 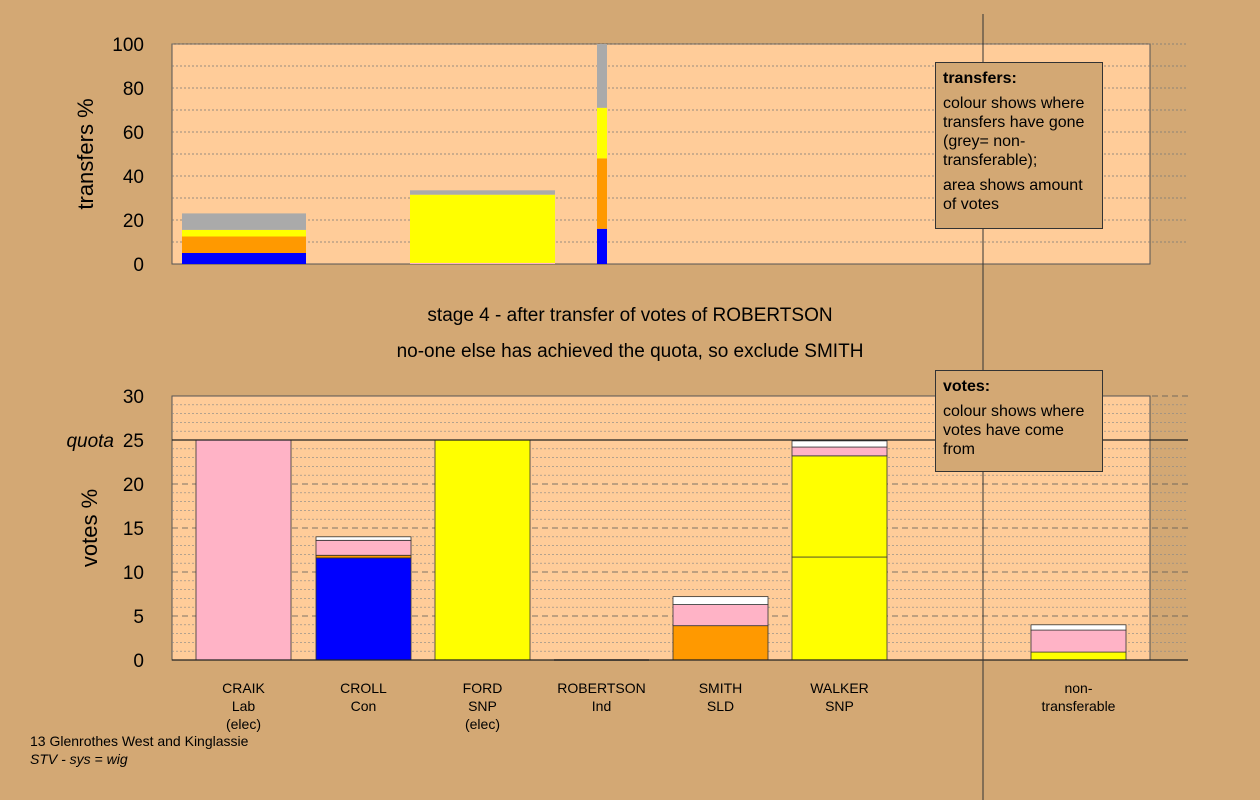 What do you see at coordinates (139, 741) in the screenshot?
I see `constituency-label: 13 Glenrothes West and Kinglassie` at bounding box center [139, 741].